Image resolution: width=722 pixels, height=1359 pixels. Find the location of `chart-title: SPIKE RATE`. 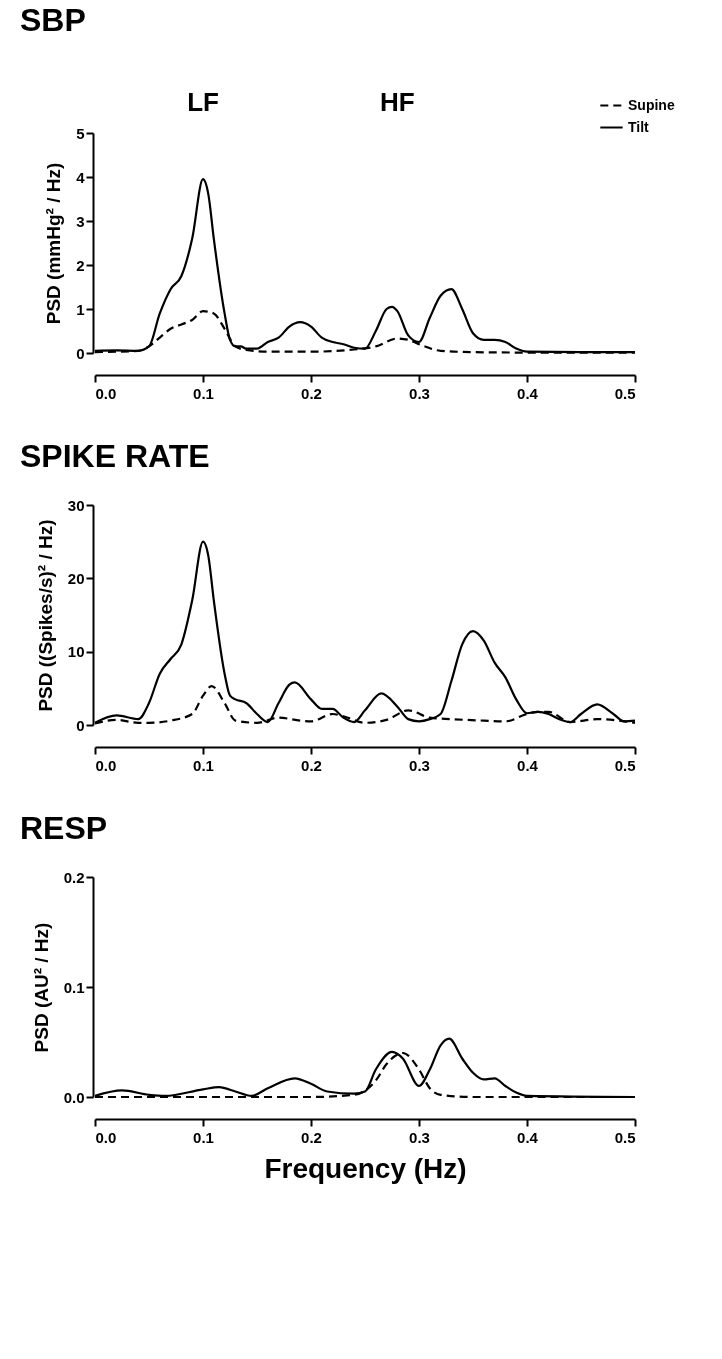

chart-title: SPIKE RATE is located at coordinates (115, 456).